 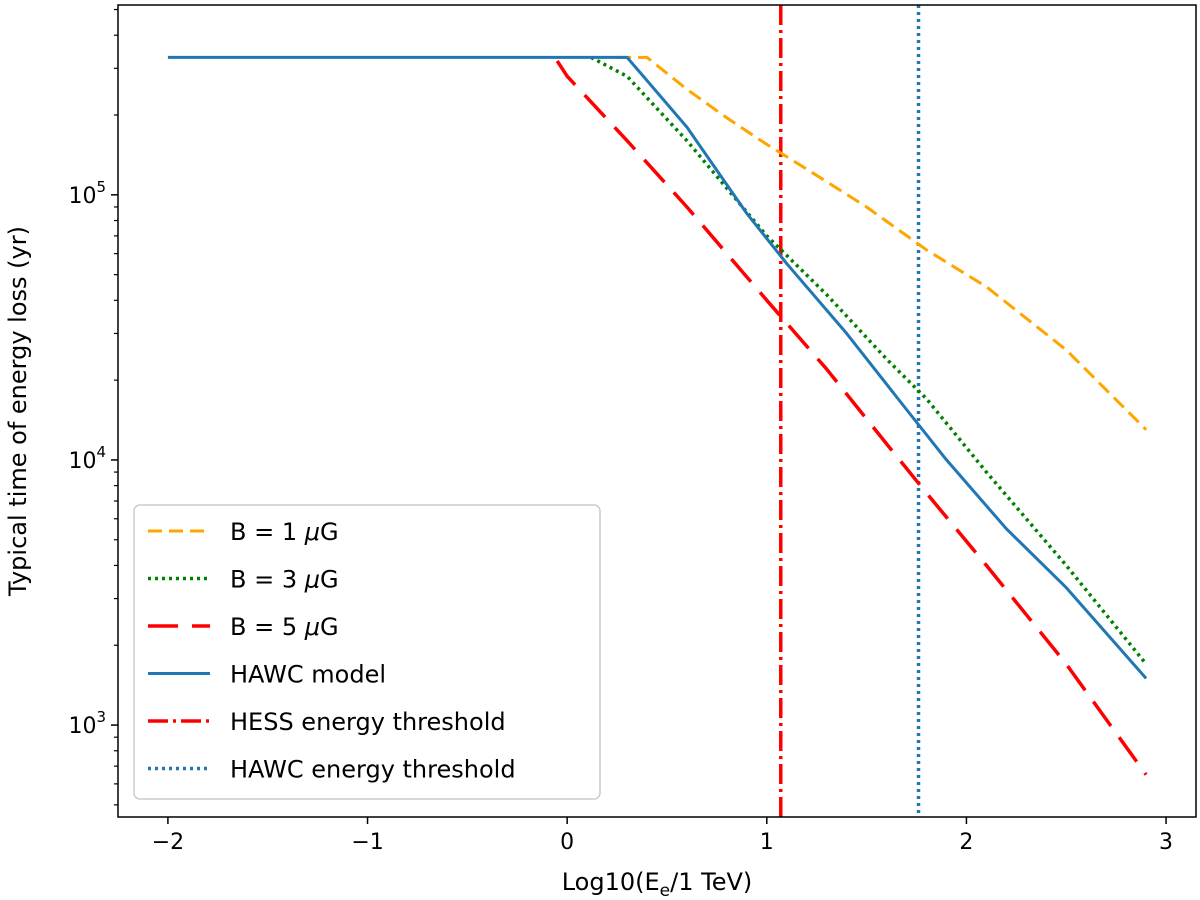 What do you see at coordinates (308, 675) in the screenshot?
I see `legend-label: HAWC model` at bounding box center [308, 675].